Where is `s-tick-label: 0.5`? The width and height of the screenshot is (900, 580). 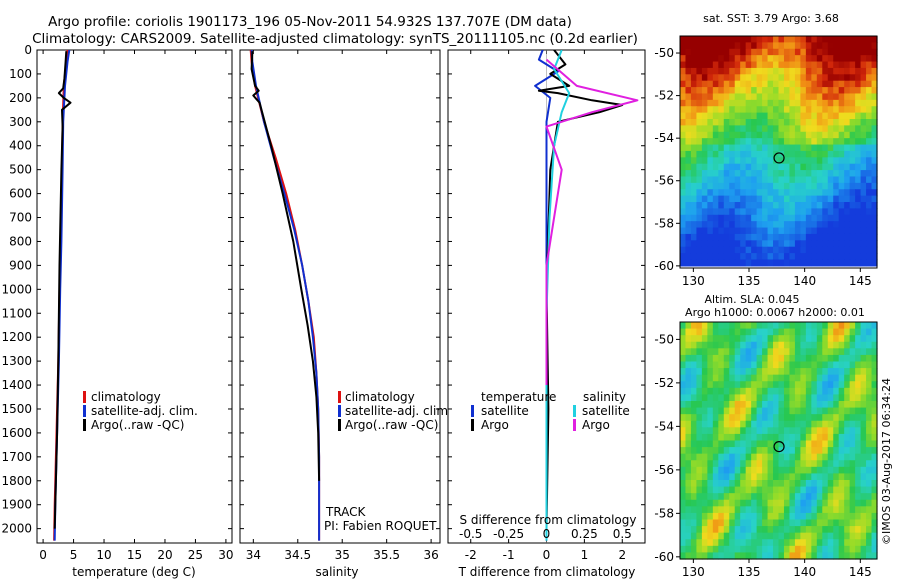
s-tick-label: 0.5 is located at coordinates (622, 534).